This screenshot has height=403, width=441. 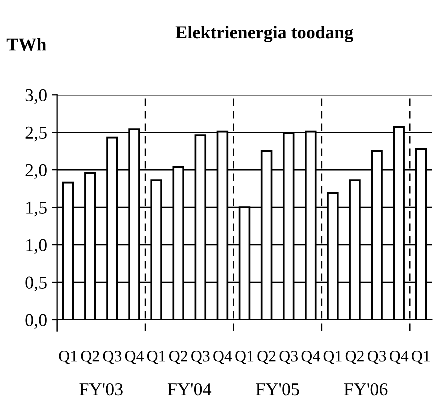 I want to click on y-tick-label: 0,0, so click(x=36, y=322).